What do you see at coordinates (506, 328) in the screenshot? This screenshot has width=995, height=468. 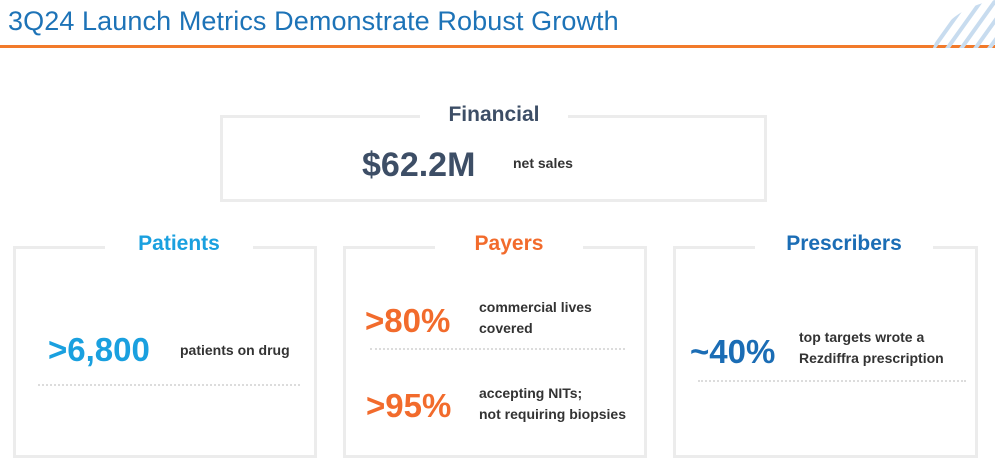 I see `payers-metric-label-line2: covered` at bounding box center [506, 328].